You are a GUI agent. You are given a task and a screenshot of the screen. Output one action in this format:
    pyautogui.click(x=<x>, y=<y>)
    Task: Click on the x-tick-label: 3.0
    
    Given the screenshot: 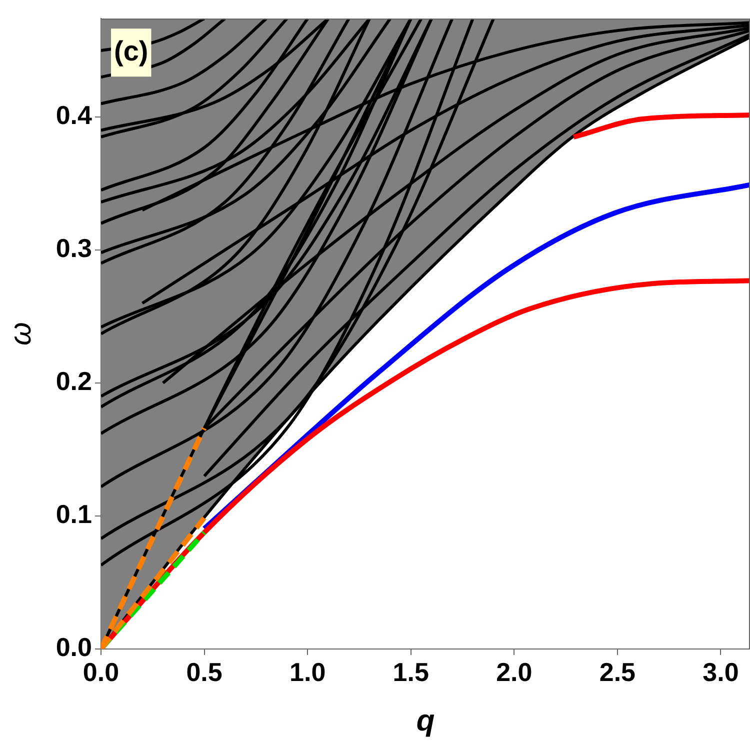 What is the action you would take?
    pyautogui.click(x=720, y=671)
    